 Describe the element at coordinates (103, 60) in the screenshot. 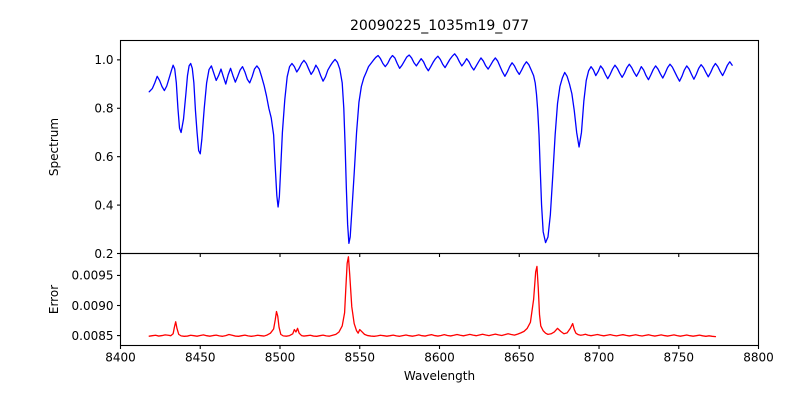

I see `y-tick-label: 1.0` at that location.